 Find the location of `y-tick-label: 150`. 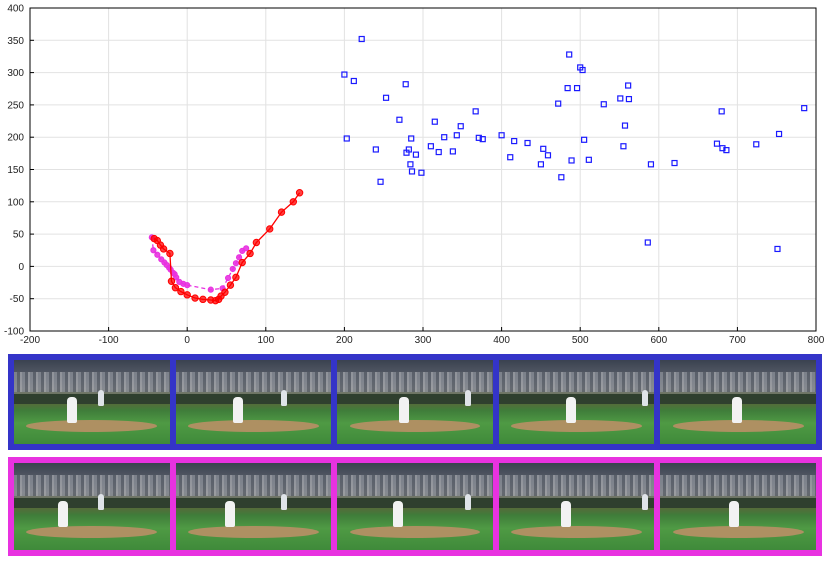

y-tick-label: 150 is located at coordinates (15, 170).